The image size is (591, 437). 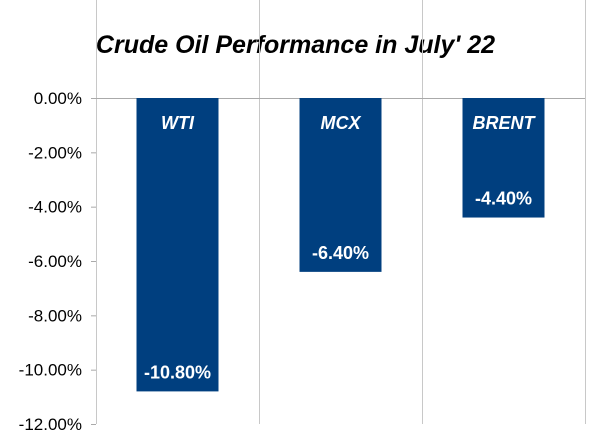 I want to click on data-label: -10.80%, so click(x=177, y=372).